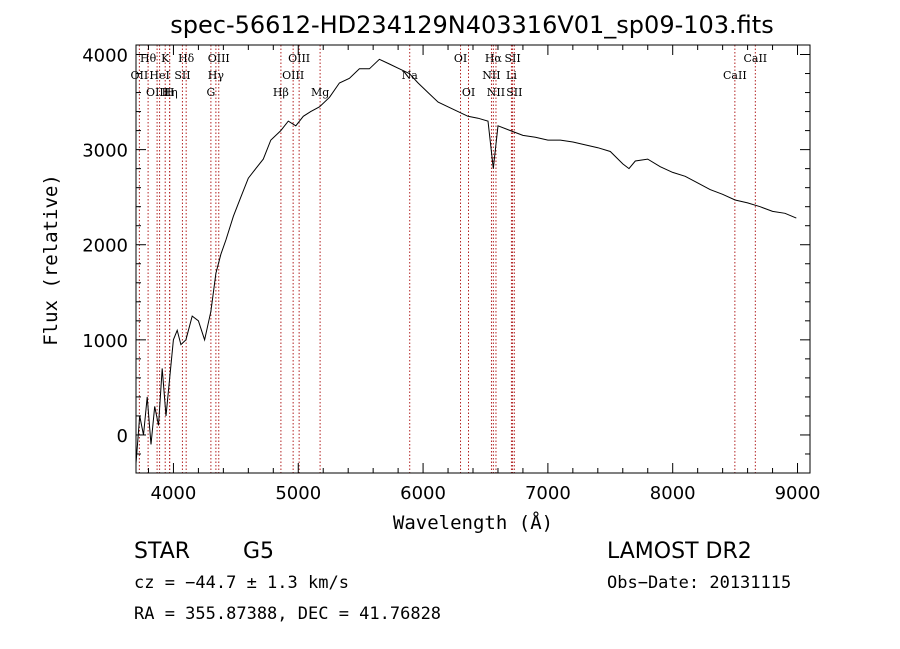 Image resolution: width=900 pixels, height=649 pixels. Describe the element at coordinates (798, 493) in the screenshot. I see `x-tick-label: 9000` at that location.